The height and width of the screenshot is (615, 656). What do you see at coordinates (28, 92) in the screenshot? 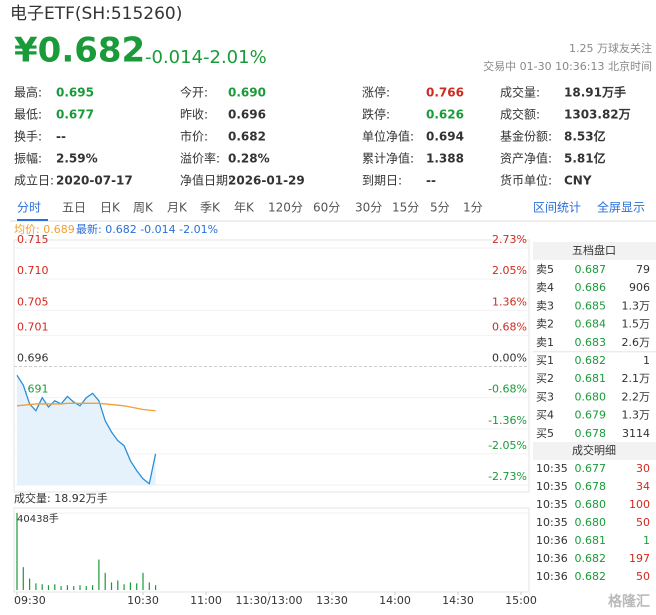
I see `stat-label: 最高:` at bounding box center [28, 92].